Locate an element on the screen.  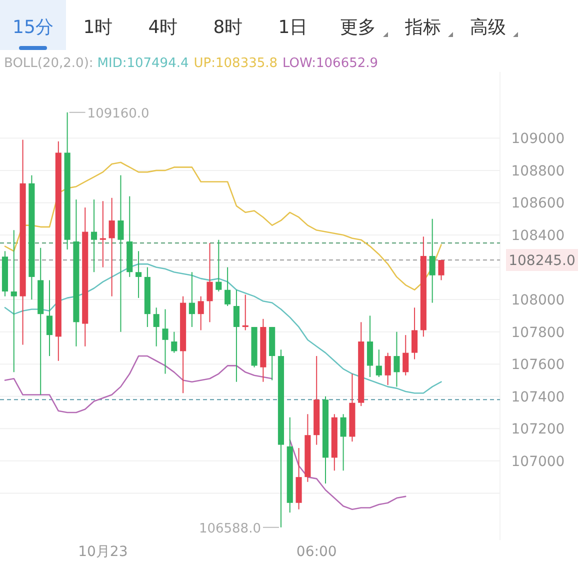
y-tick-label: 107000 is located at coordinates (538, 462).